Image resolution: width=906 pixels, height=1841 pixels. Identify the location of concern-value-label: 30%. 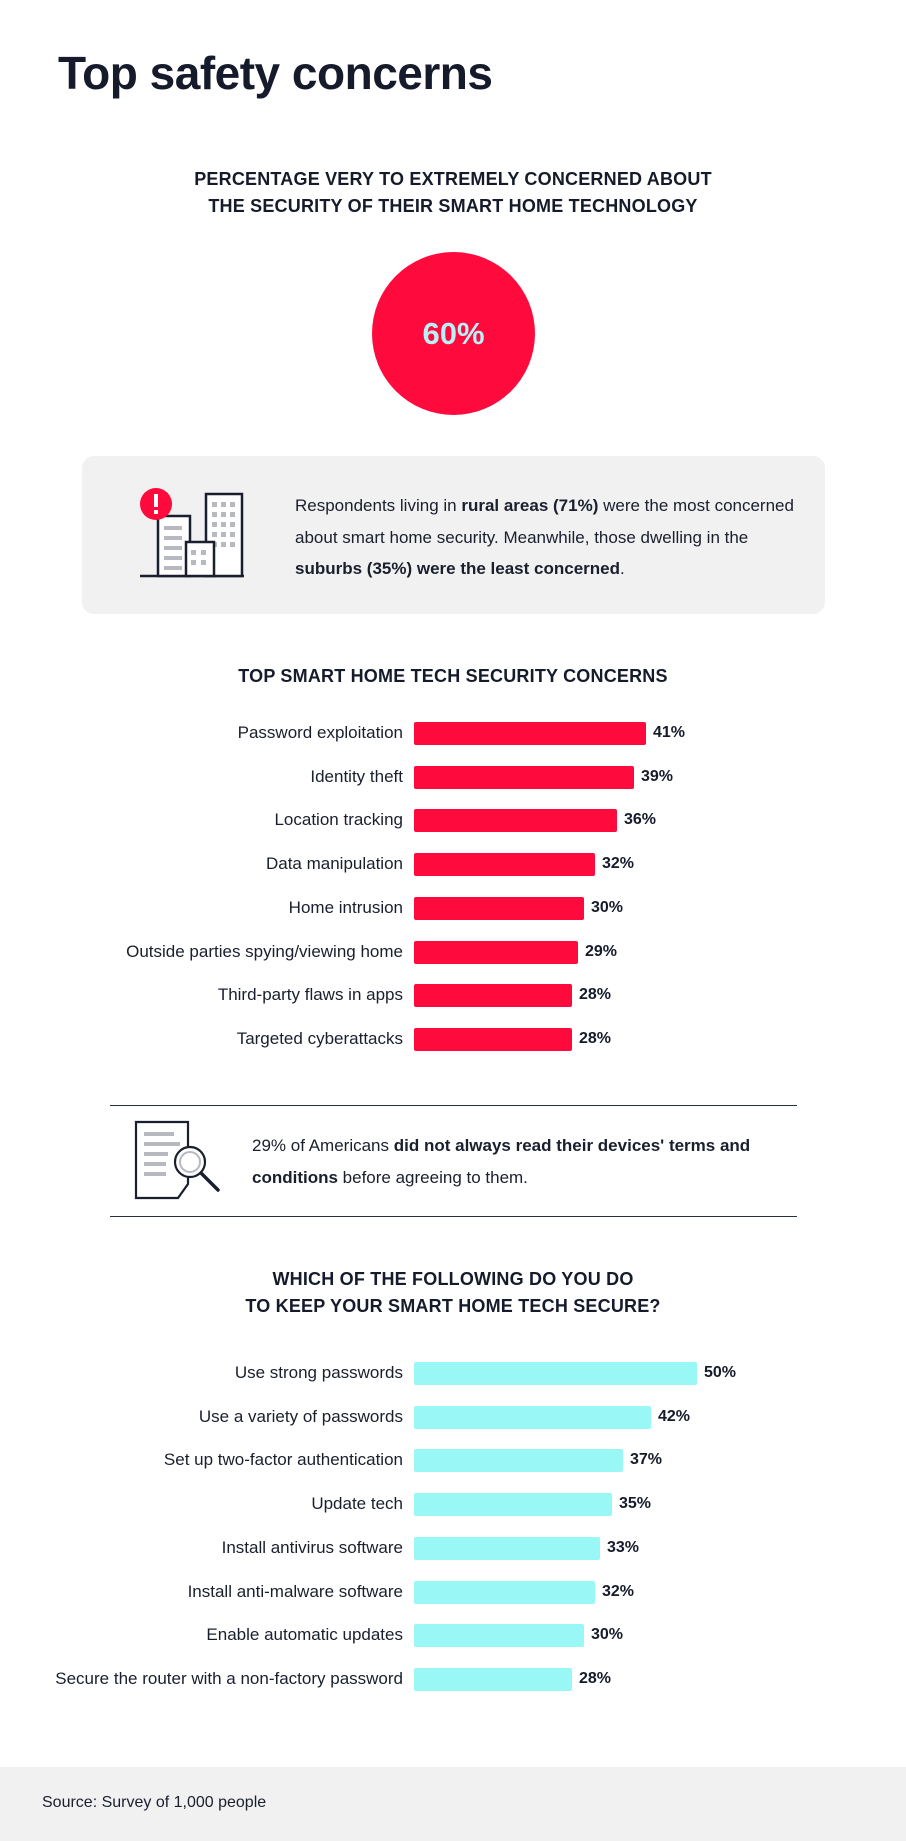
(607, 907).